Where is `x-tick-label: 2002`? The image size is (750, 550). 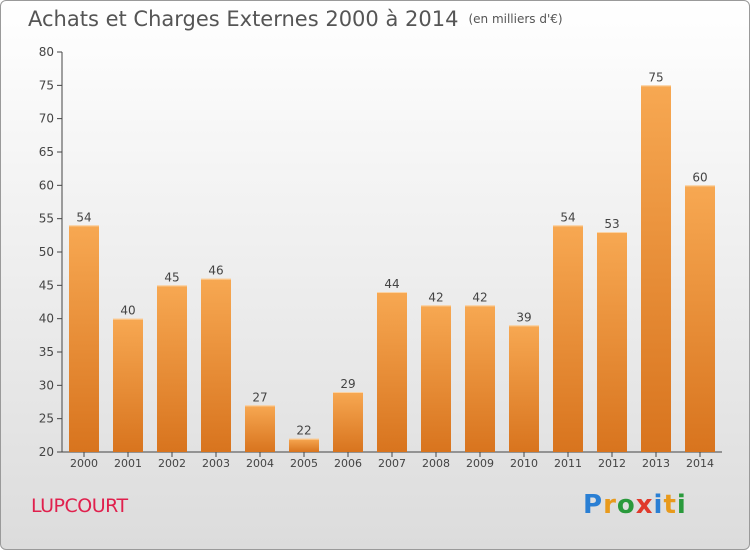 x-tick-label: 2002 is located at coordinates (172, 463).